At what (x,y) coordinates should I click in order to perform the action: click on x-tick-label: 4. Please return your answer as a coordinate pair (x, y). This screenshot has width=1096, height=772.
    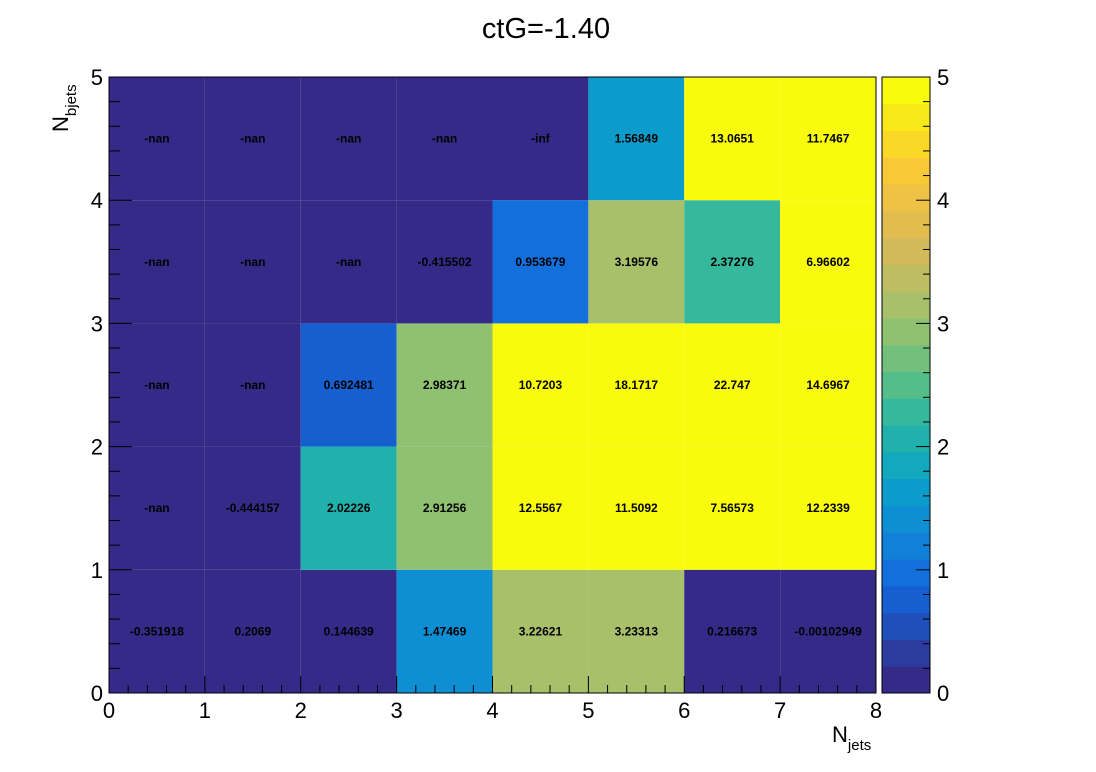
    Looking at the image, I should click on (492, 710).